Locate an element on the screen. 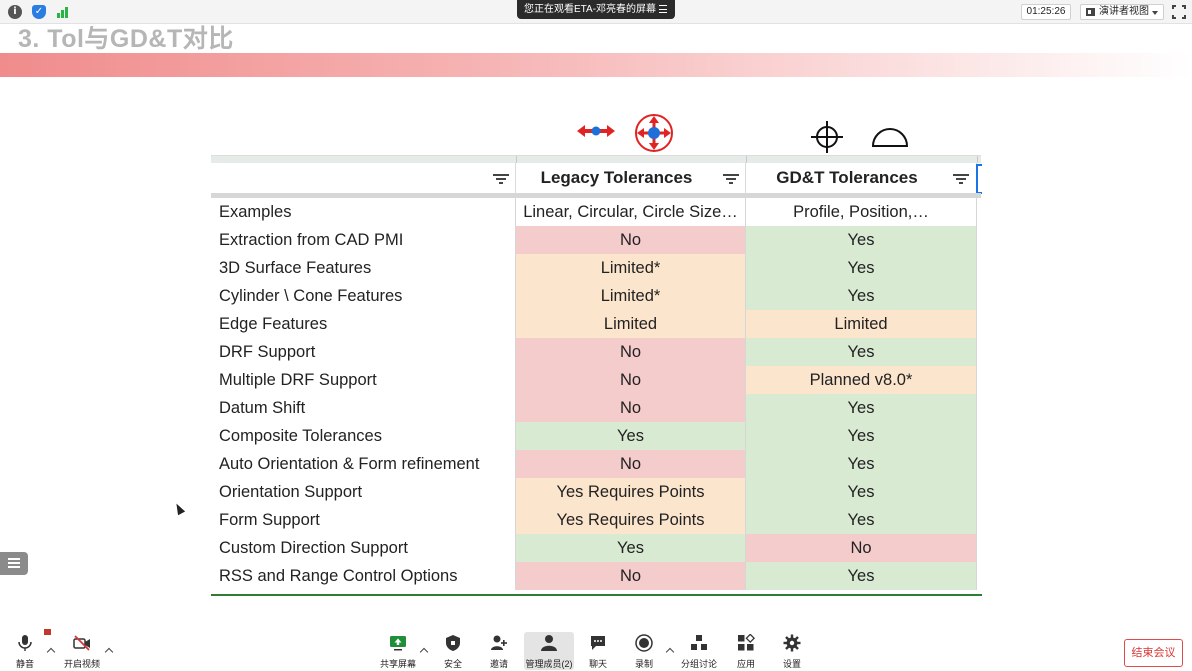 The image size is (1192, 671). security-button: 安全 is located at coordinates (453, 651).